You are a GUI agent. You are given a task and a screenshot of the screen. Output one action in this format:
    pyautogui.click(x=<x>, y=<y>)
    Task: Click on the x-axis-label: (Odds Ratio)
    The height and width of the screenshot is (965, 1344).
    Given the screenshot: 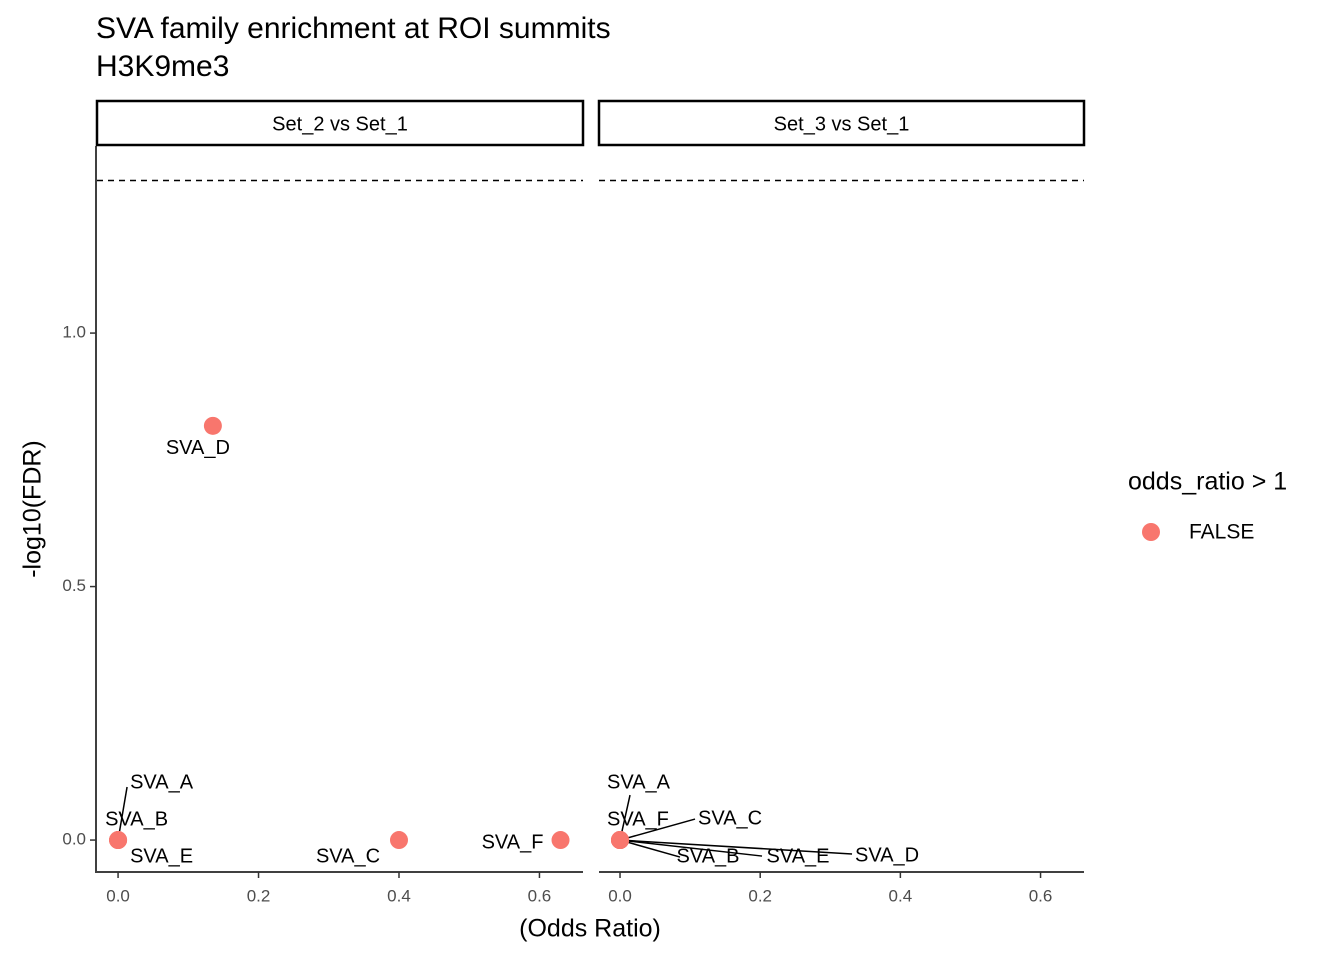 What is the action you would take?
    pyautogui.click(x=590, y=929)
    